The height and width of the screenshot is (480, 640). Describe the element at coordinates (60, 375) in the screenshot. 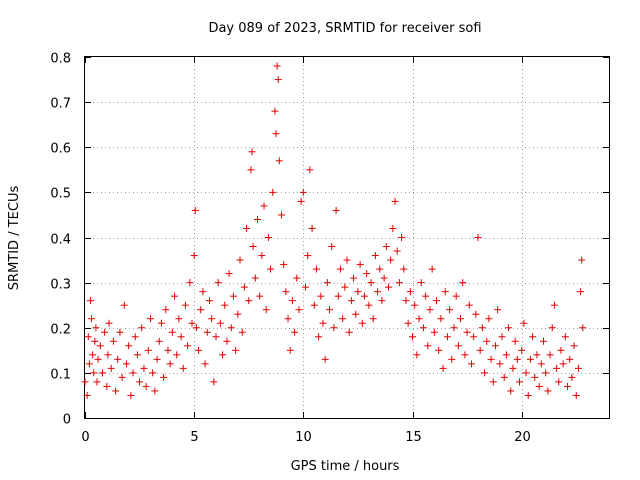

I see `y-tick-label: 0.1` at that location.